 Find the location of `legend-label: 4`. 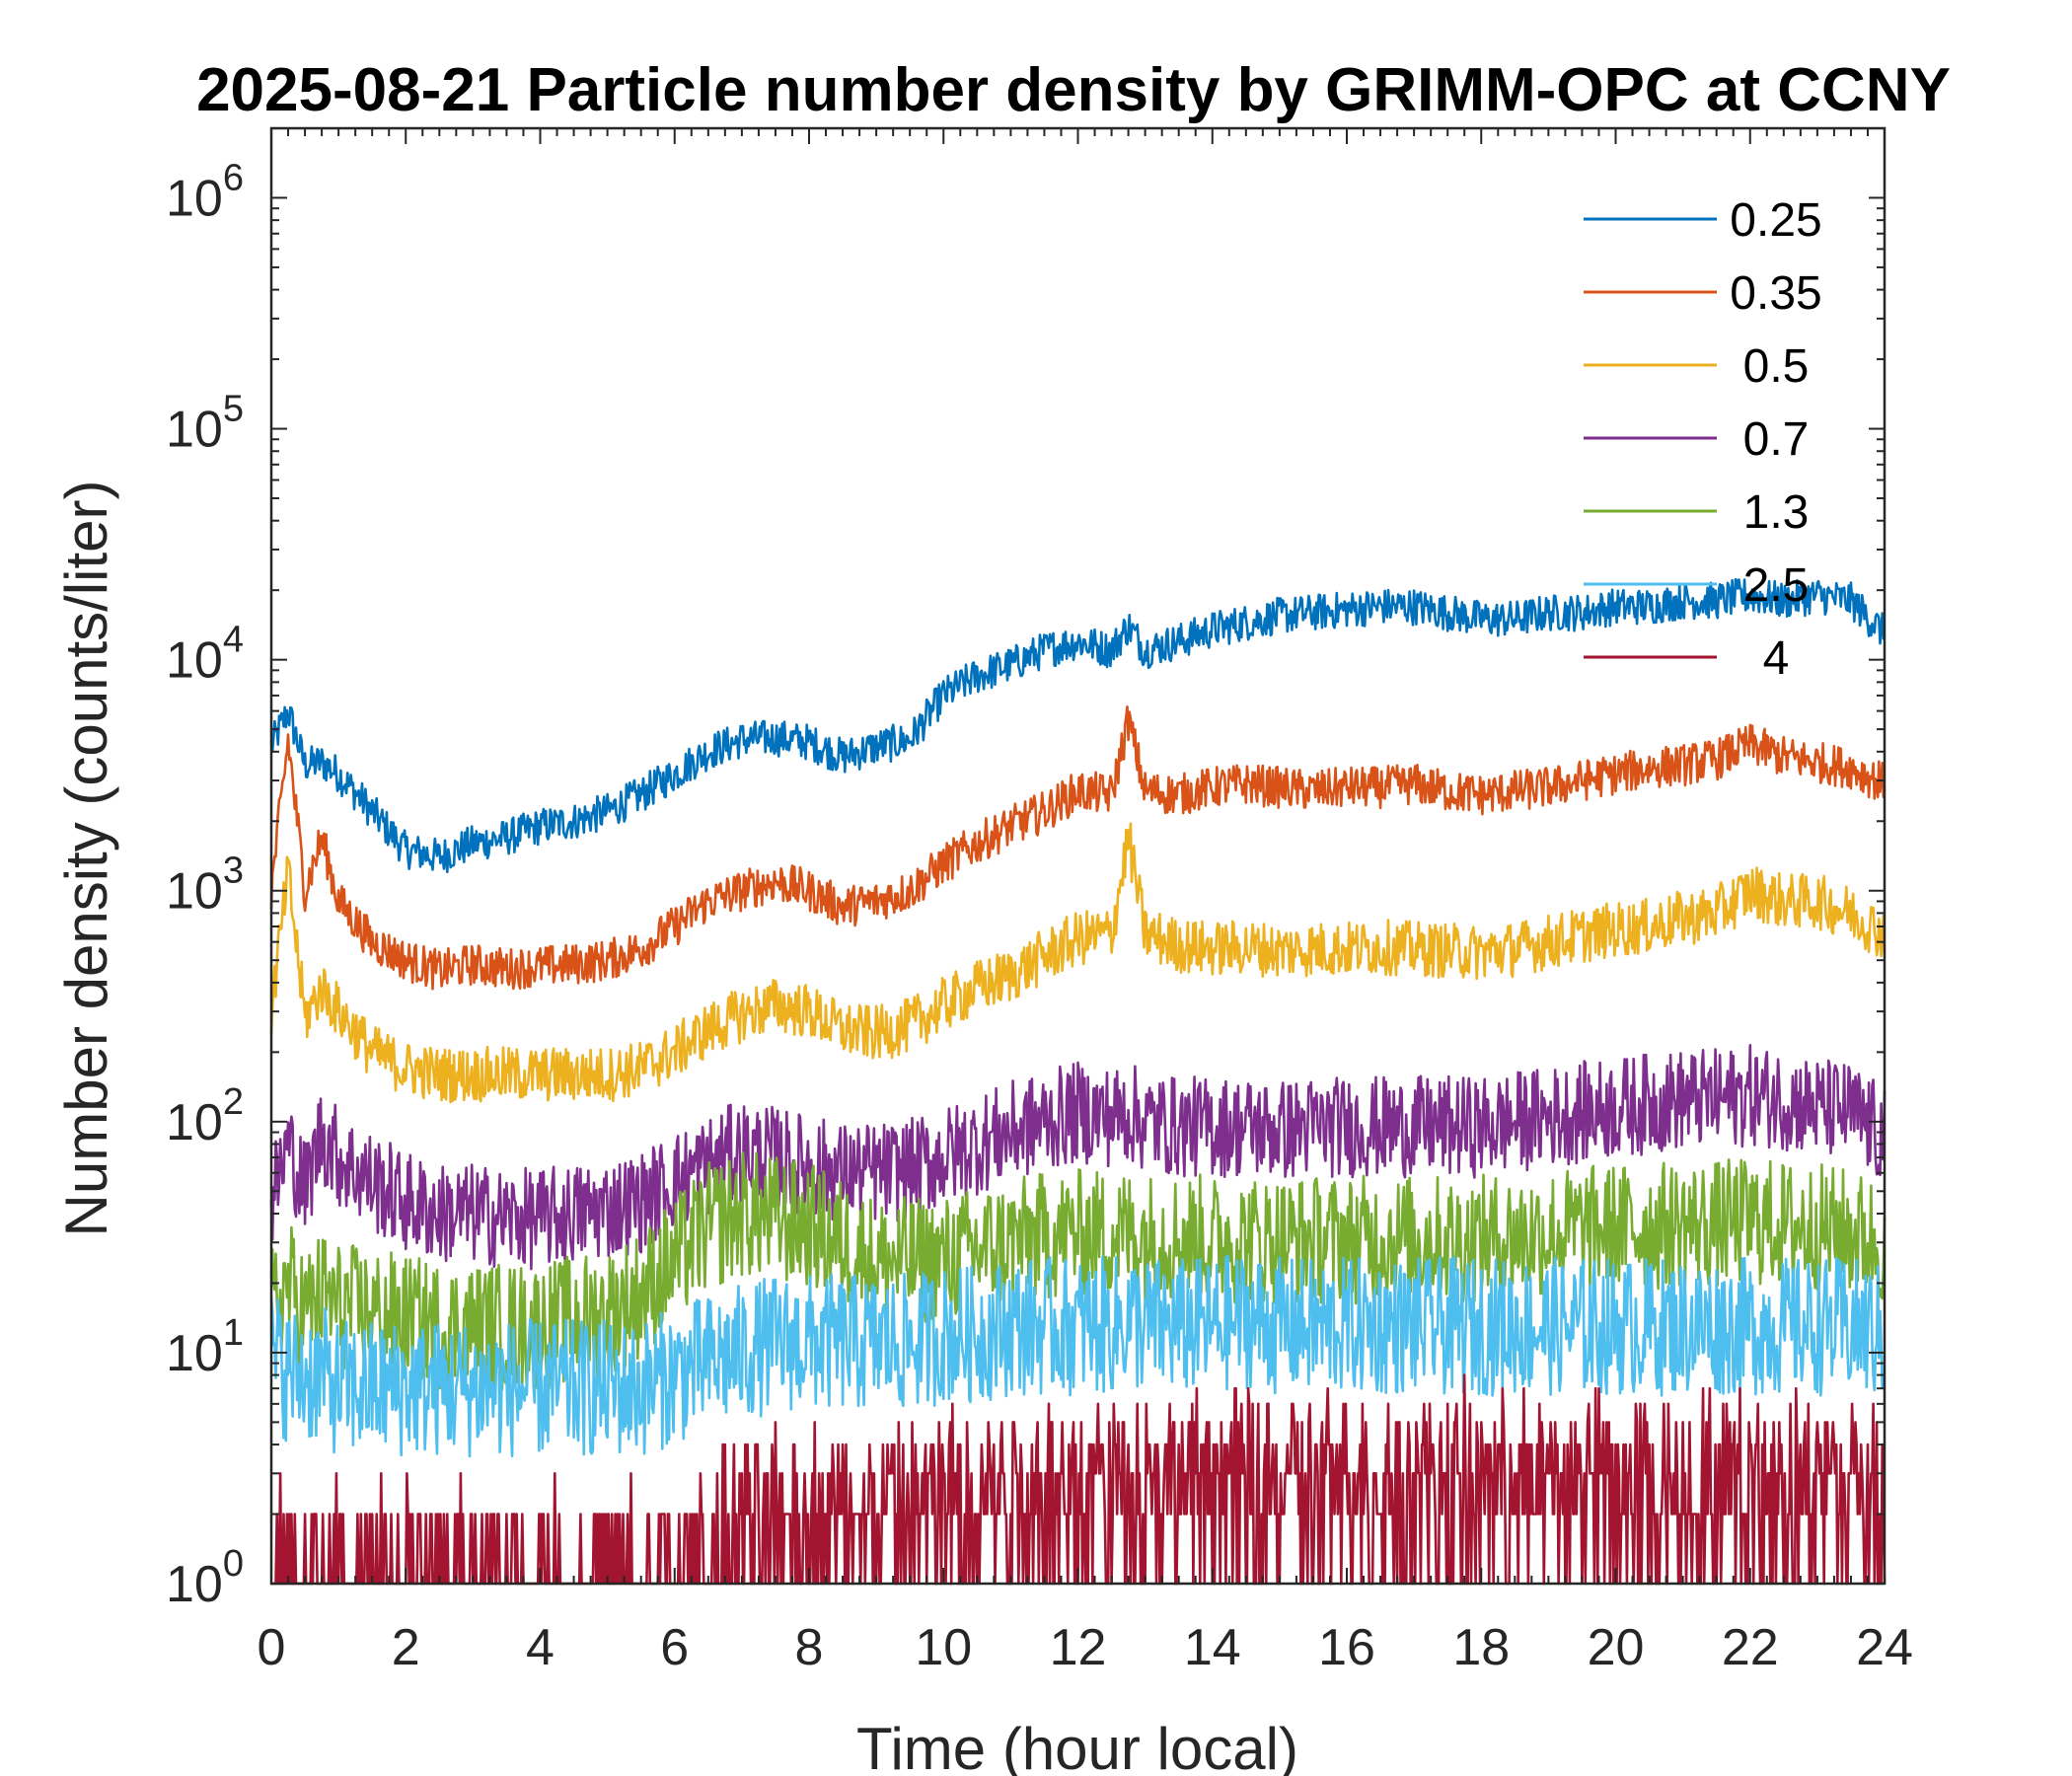

legend-label: 4 is located at coordinates (1777, 659).